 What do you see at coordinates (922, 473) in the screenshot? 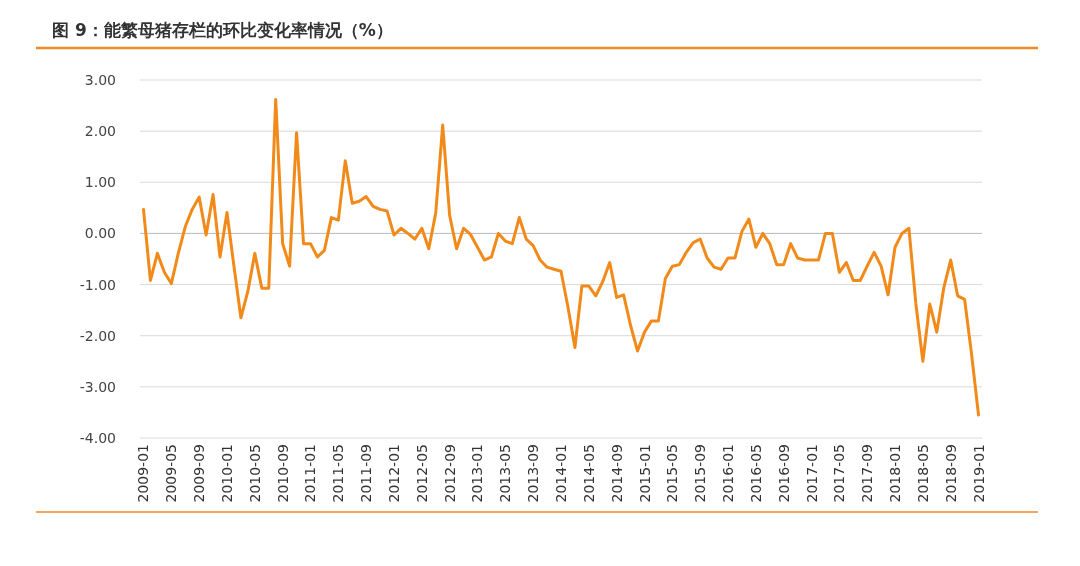
I see `x-tick-label: 2018-05` at bounding box center [922, 473].